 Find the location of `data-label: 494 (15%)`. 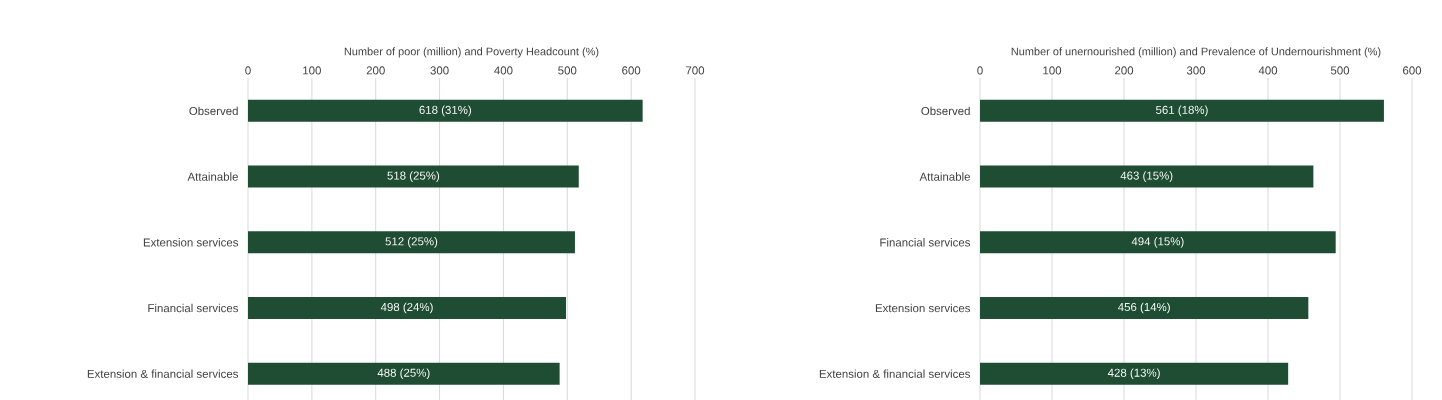

data-label: 494 (15%) is located at coordinates (1157, 242).